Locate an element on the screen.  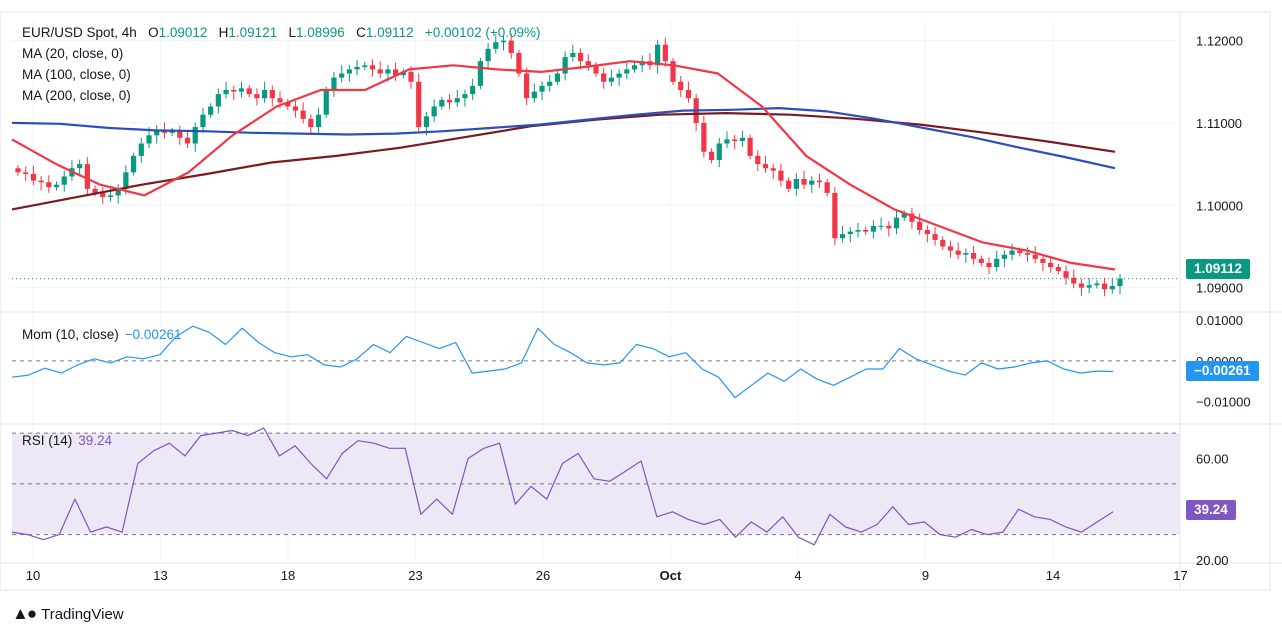
rsi-tick-label: 20.00 is located at coordinates (1212, 560).